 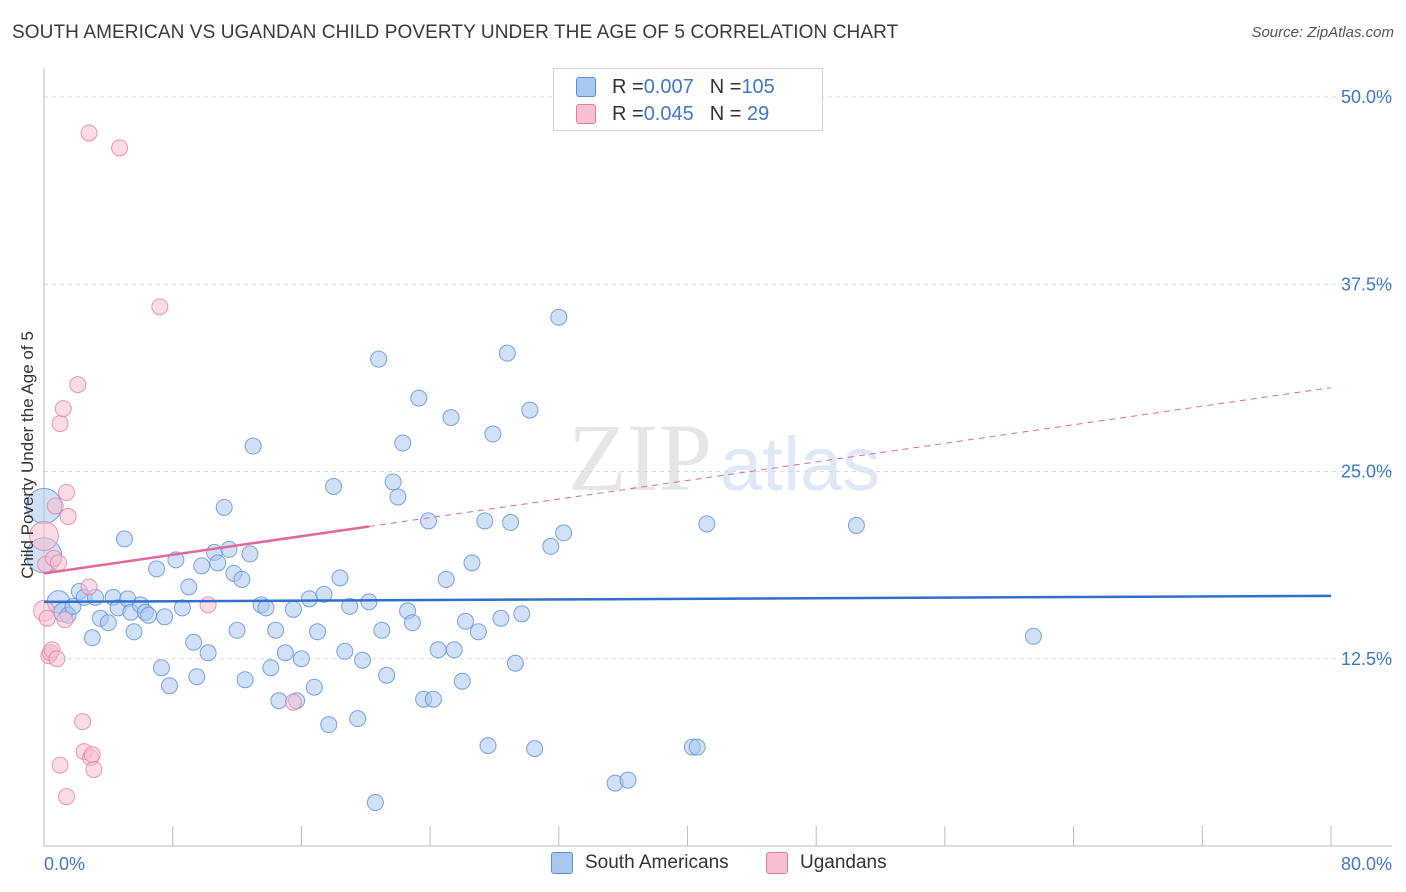 I want to click on n-value: 29, so click(x=755, y=113).